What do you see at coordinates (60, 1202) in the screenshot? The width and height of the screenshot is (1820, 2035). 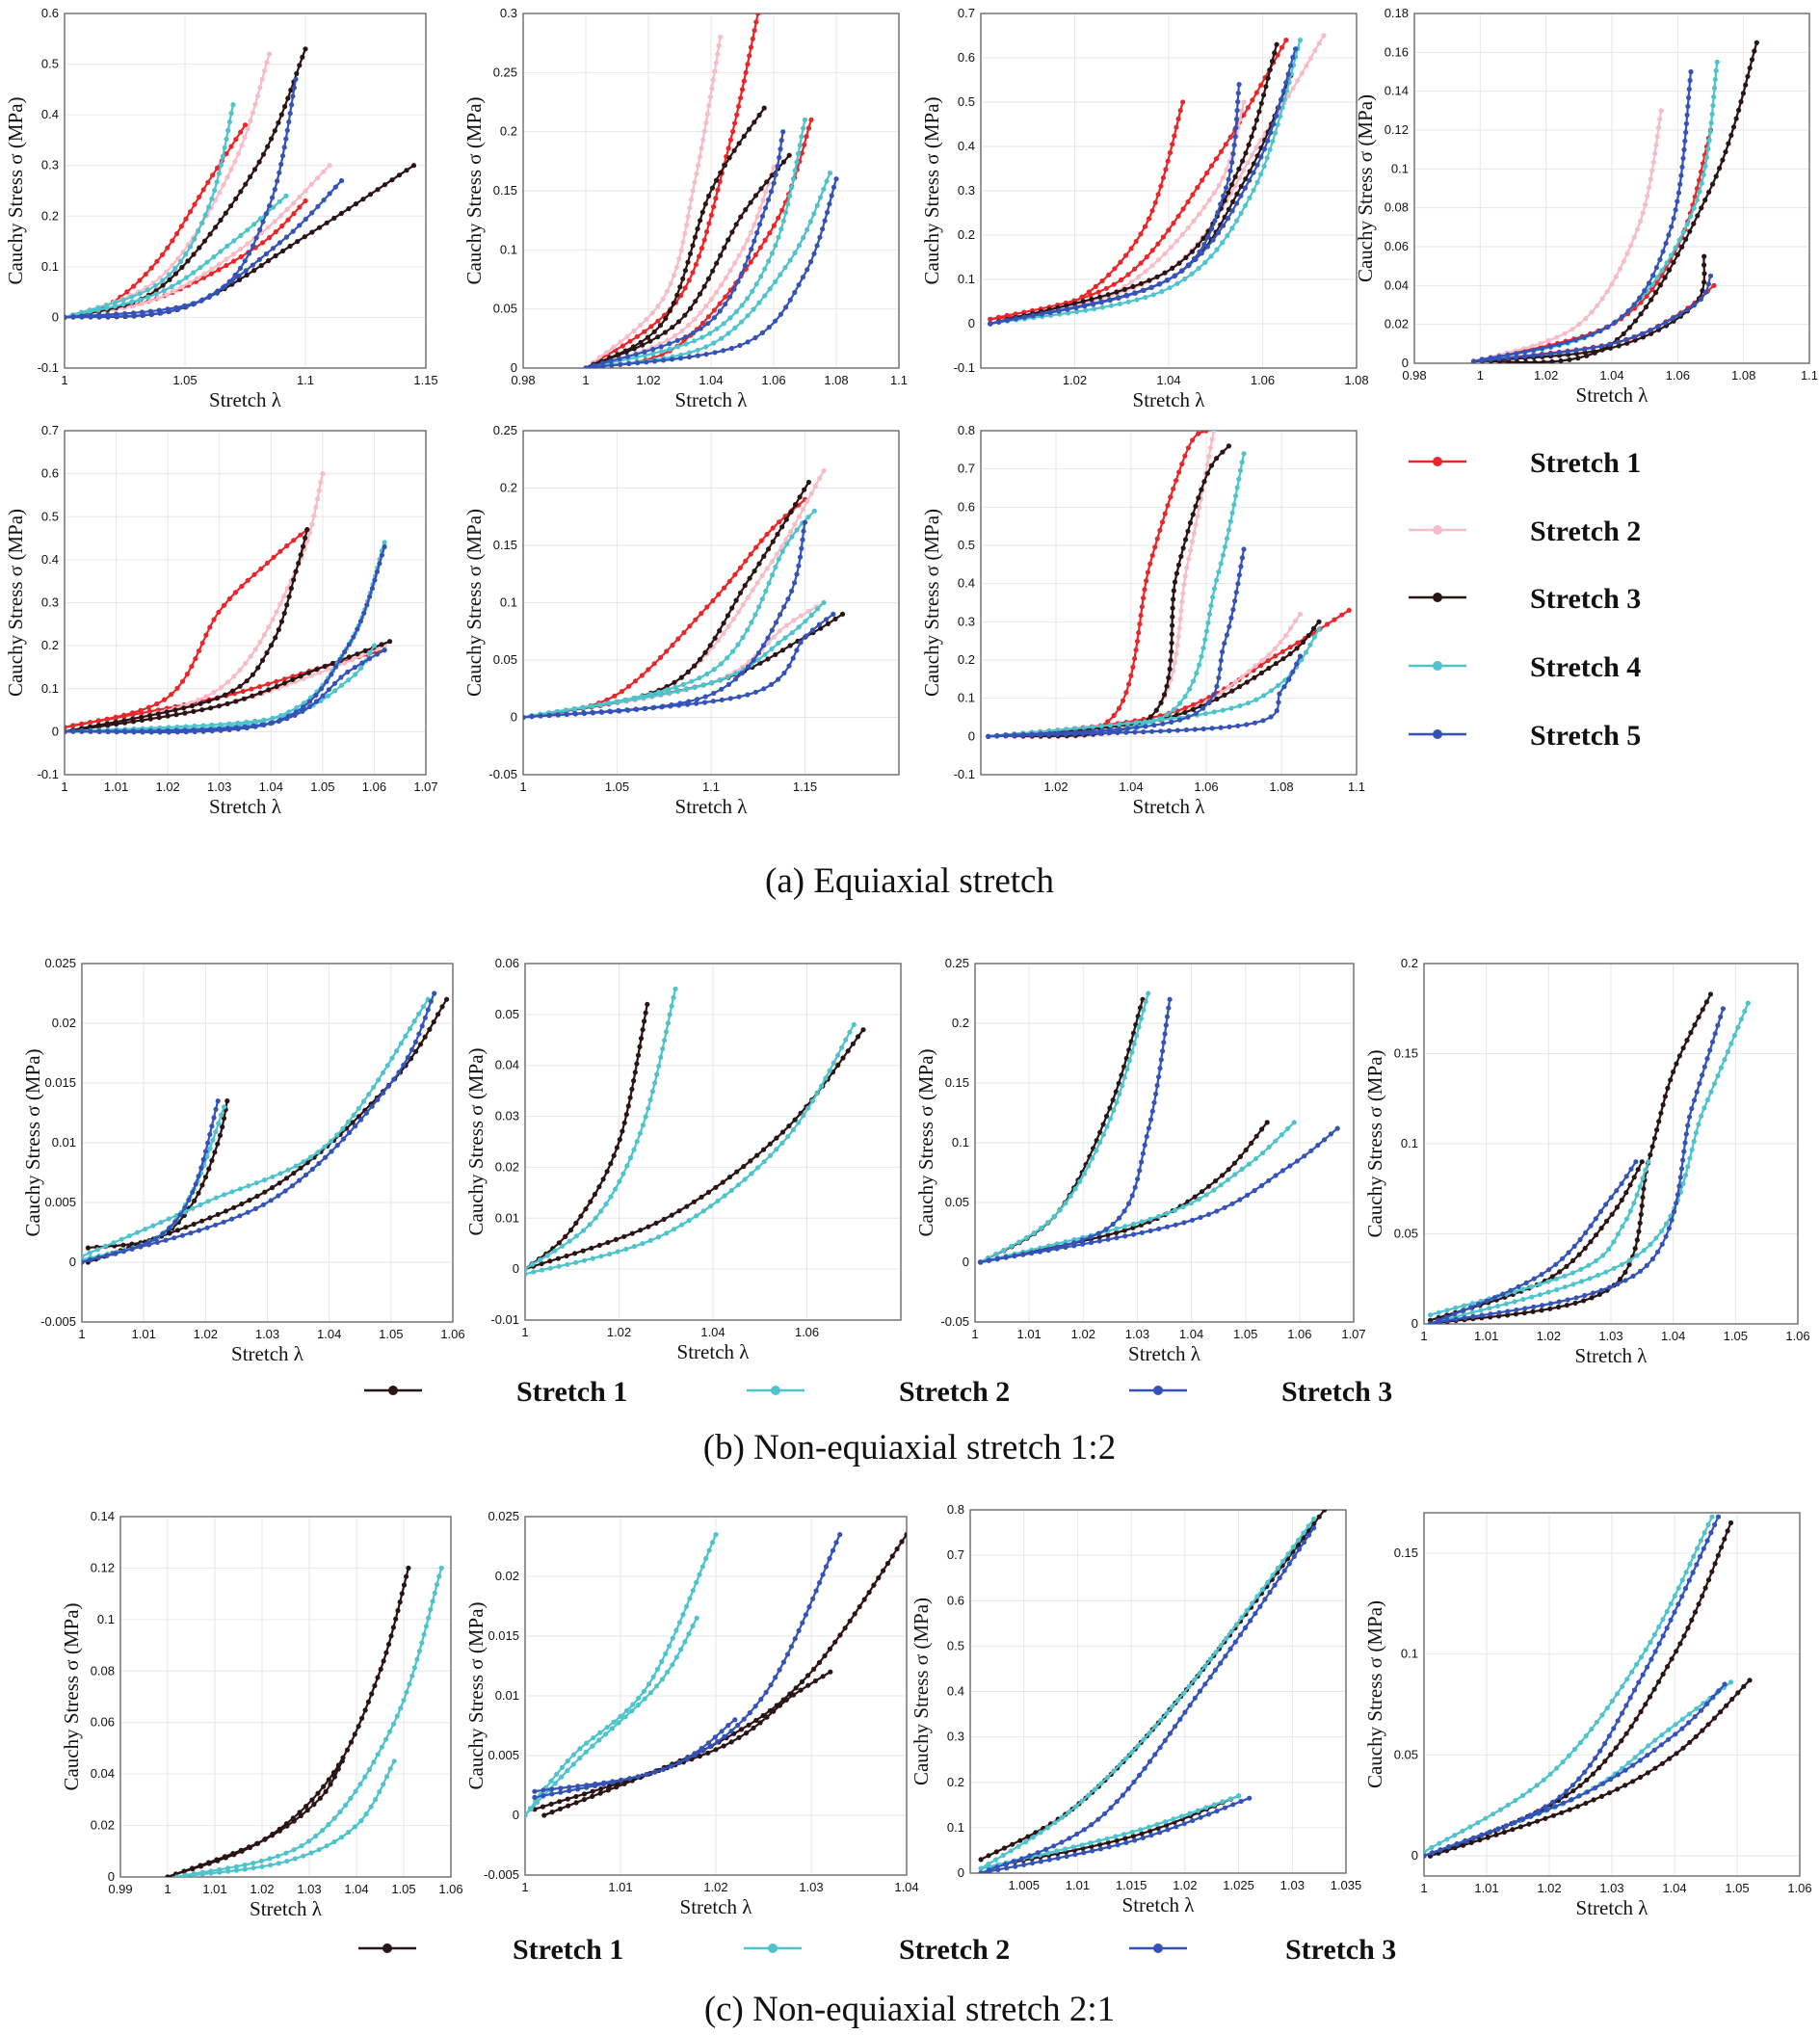 I see `y-tick-label: 0.005` at bounding box center [60, 1202].